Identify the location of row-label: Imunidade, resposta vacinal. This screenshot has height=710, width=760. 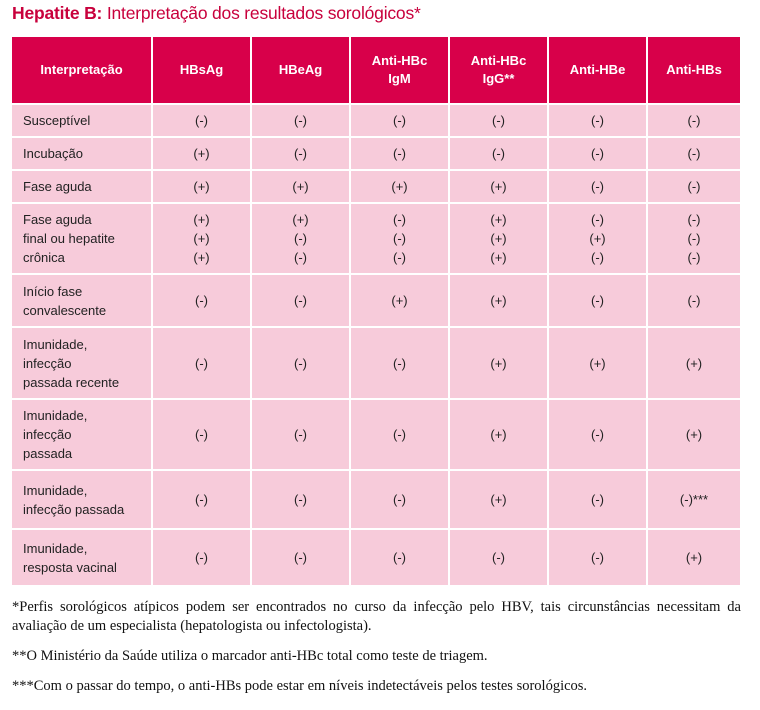
(82, 556).